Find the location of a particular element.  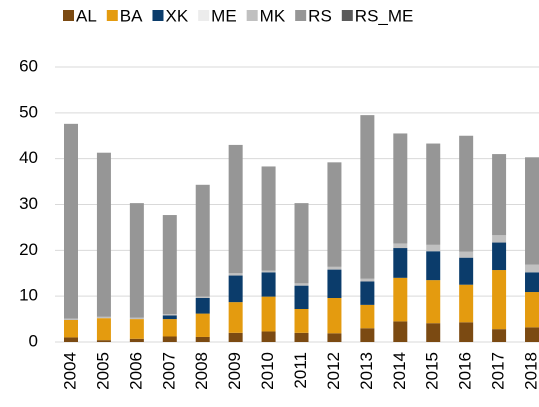

y-tick-label: 10 is located at coordinates (28, 295).